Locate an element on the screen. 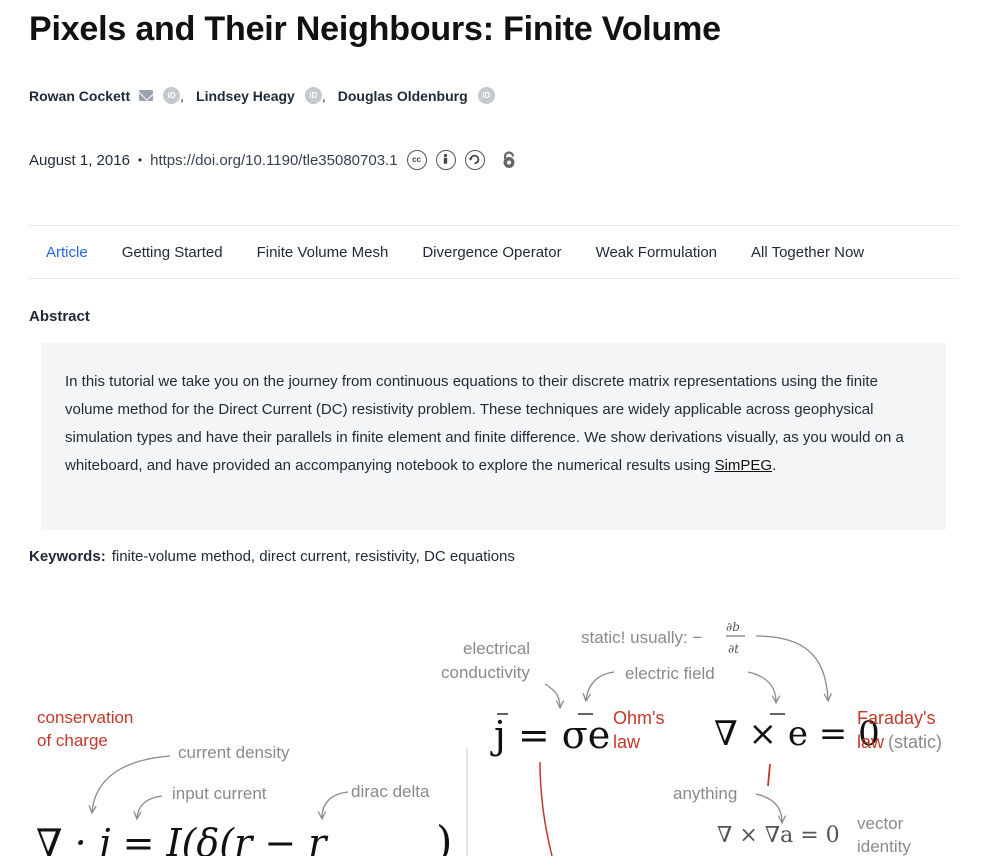 The height and width of the screenshot is (856, 990). frac-denominator: ∂t is located at coordinates (733, 649).